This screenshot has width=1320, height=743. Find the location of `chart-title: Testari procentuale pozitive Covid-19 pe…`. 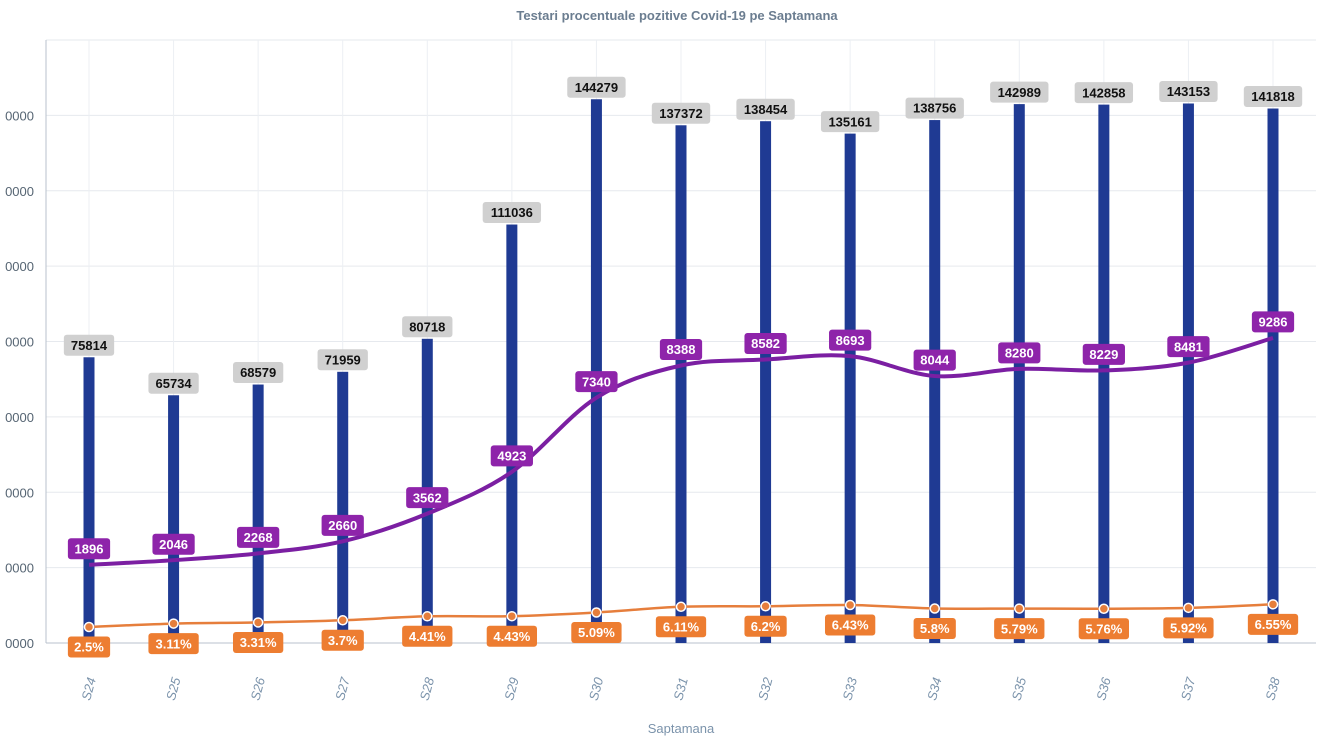

chart-title: Testari procentuale pozitive Covid-19 pe… is located at coordinates (677, 15).